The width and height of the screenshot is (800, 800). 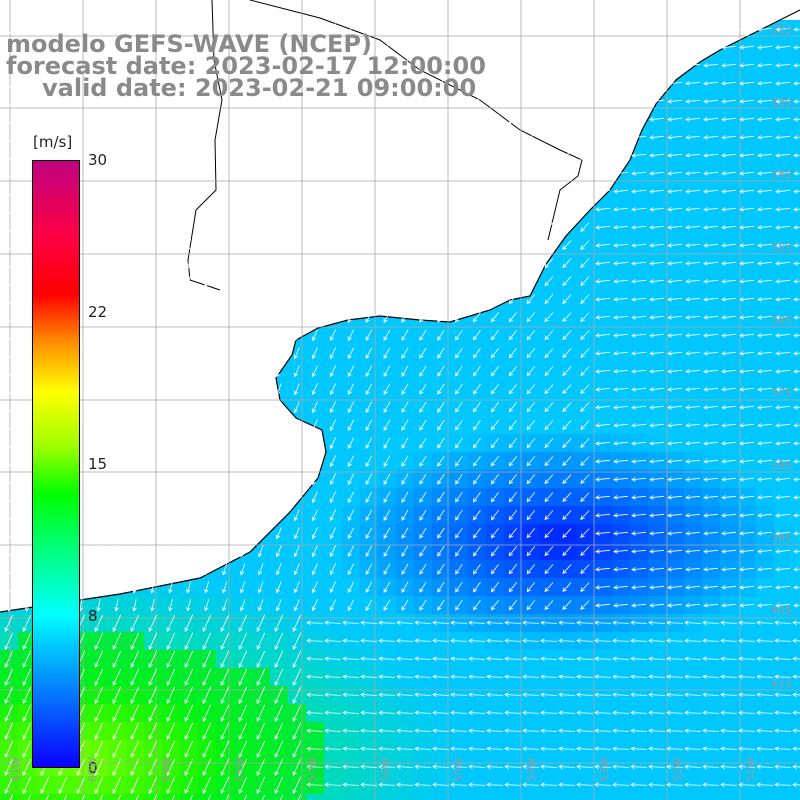 I want to click on lat-label-39s: 39S, so click(x=781, y=538).